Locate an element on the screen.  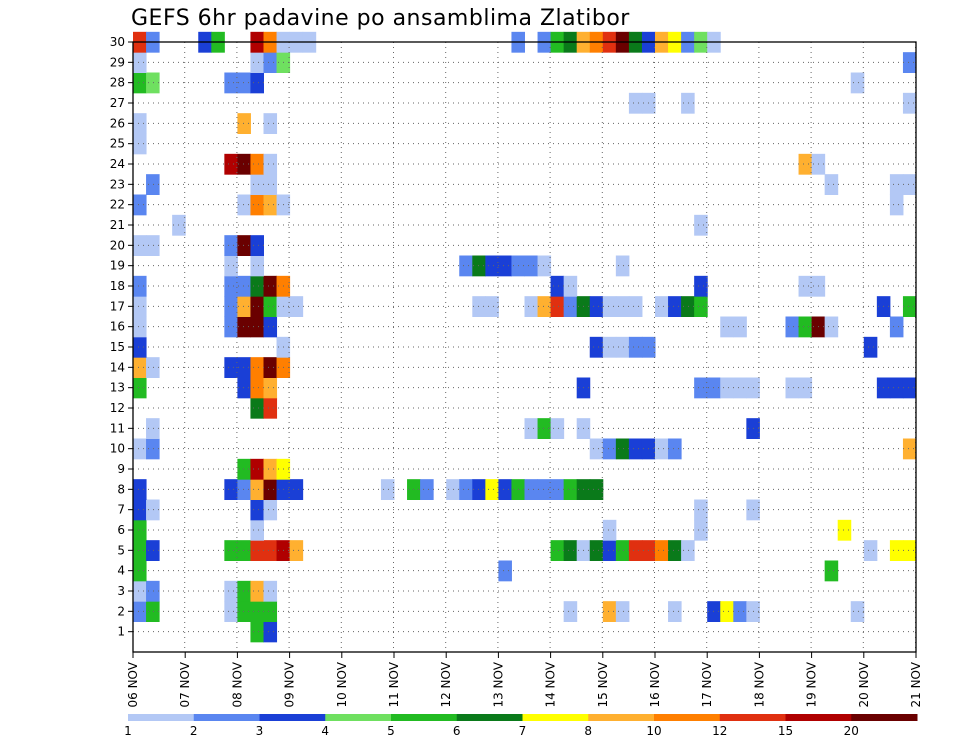
x-tick-label: 18 NOV is located at coordinates (759, 684).